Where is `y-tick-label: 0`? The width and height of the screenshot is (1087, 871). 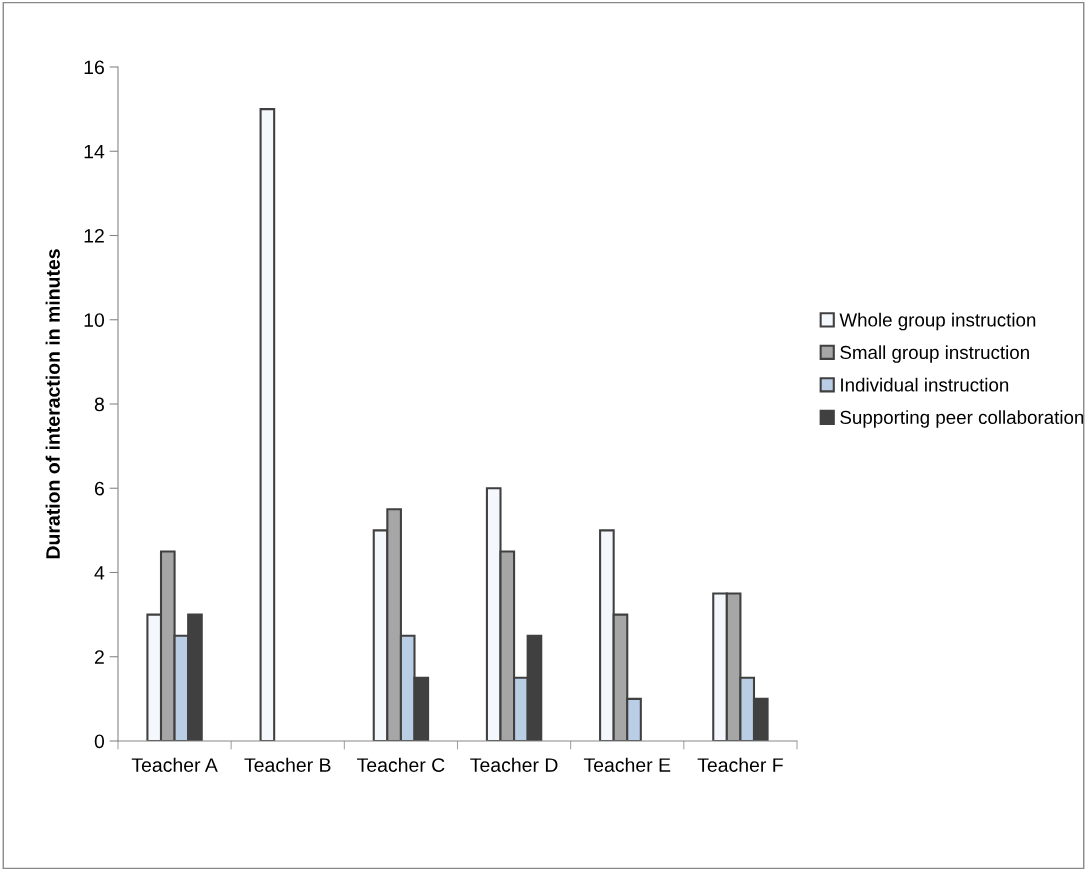
y-tick-label: 0 is located at coordinates (99, 741).